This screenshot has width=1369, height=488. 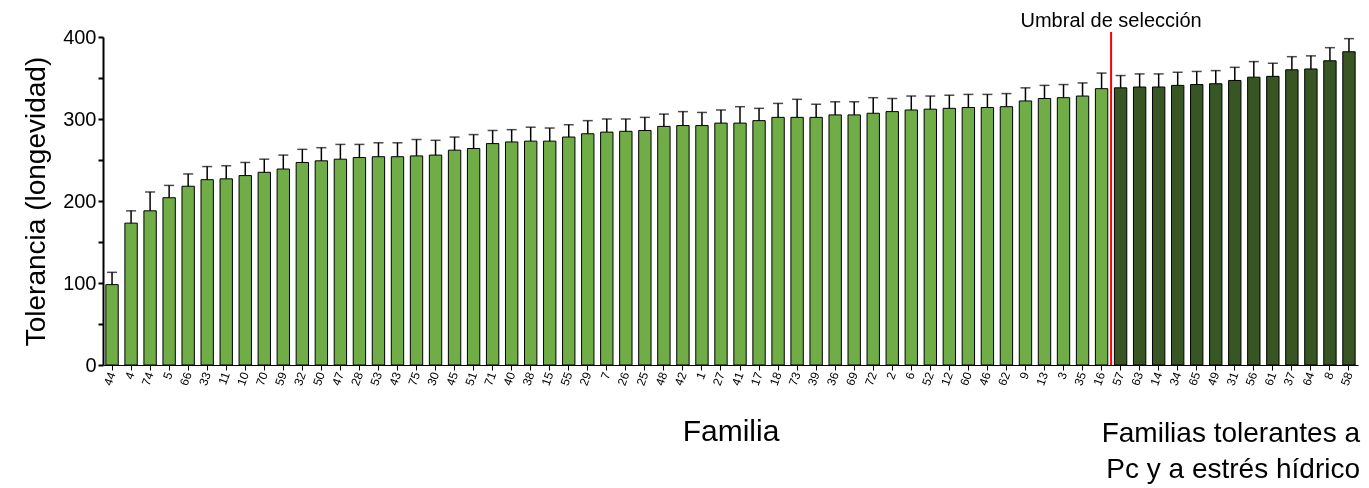 I want to click on x-tick-label: 30, so click(x=433, y=378).